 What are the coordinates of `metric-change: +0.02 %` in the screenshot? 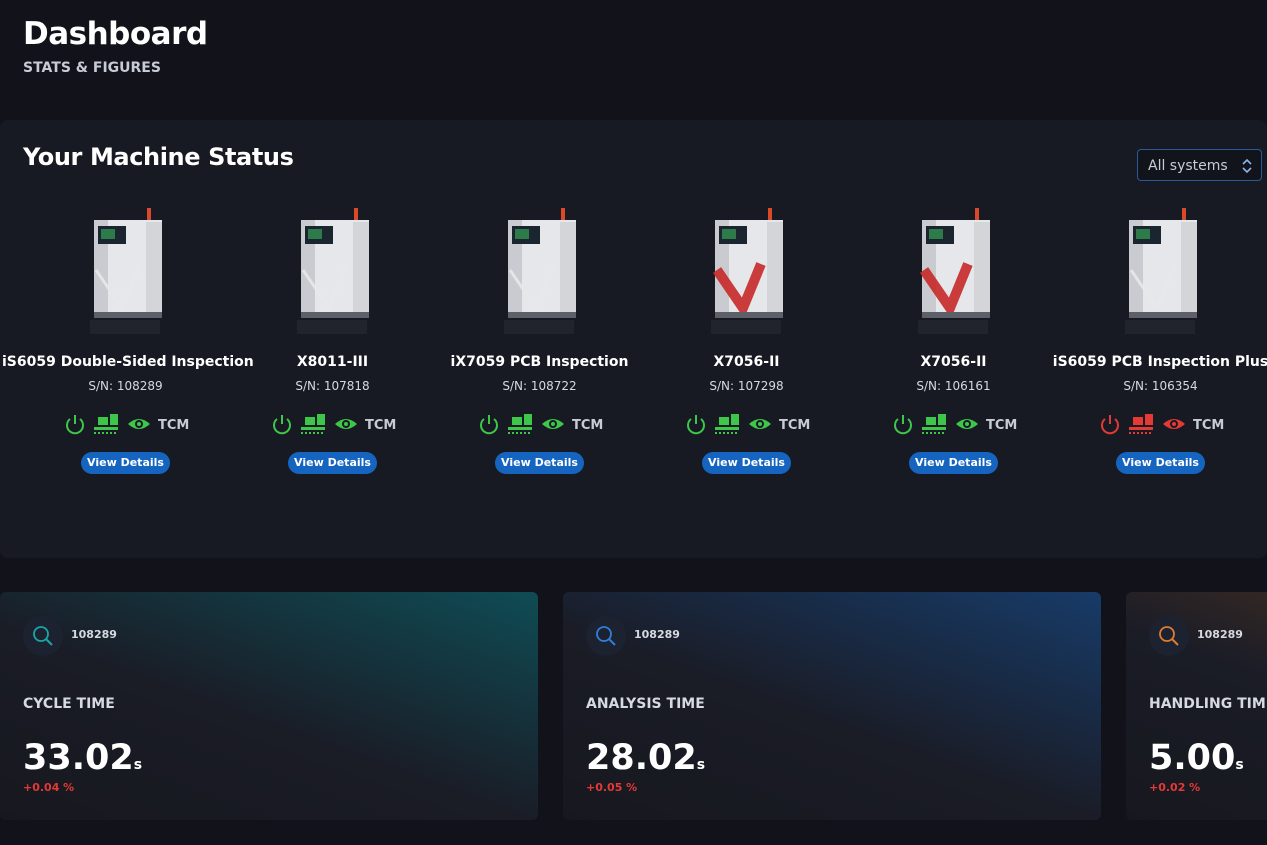 It's located at (1175, 787).